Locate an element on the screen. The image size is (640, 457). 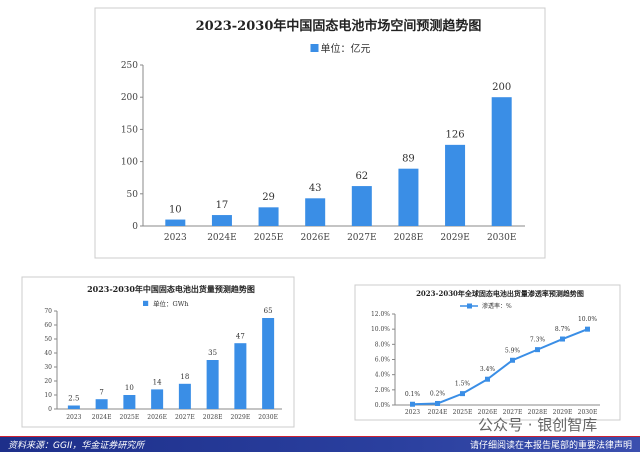
point-value-label: 1.5% is located at coordinates (463, 384).